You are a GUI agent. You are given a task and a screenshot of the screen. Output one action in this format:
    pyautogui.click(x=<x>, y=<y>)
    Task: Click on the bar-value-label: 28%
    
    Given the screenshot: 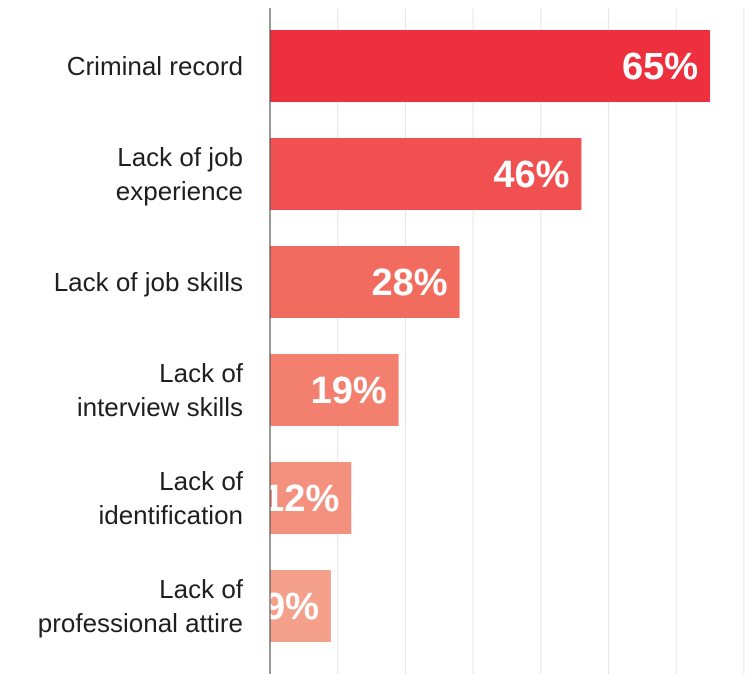 What is the action you would take?
    pyautogui.click(x=409, y=283)
    